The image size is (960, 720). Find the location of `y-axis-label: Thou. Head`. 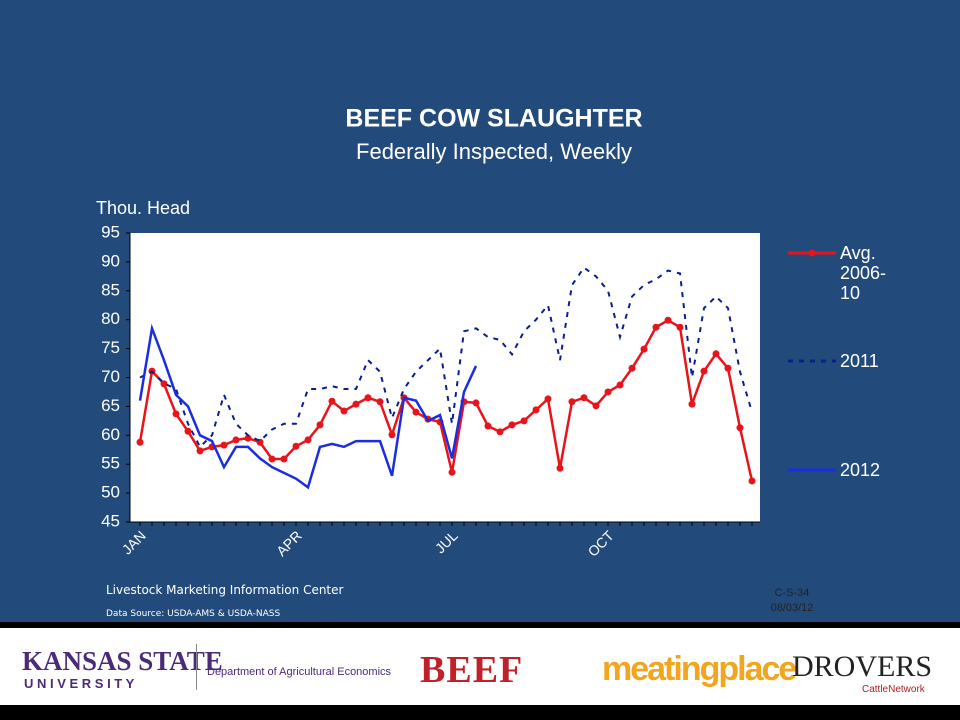

y-axis-label: Thou. Head is located at coordinates (143, 208).